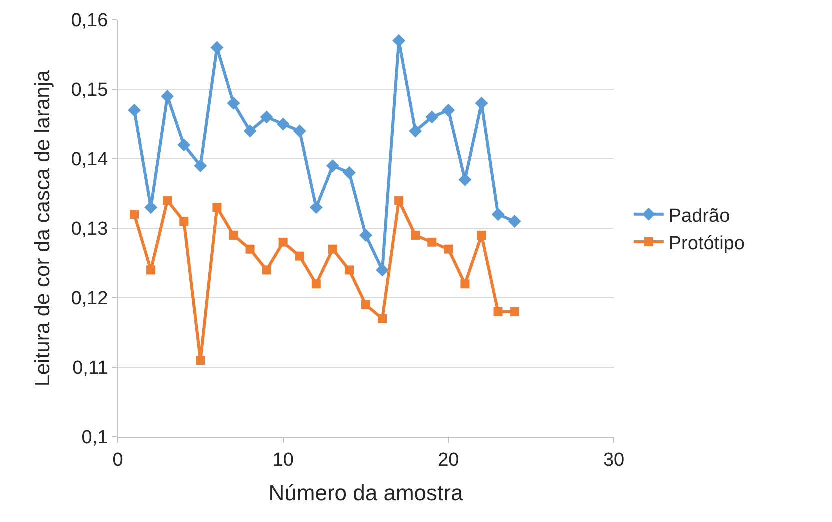 The image size is (832, 522). I want to click on x-axis-title: Número da amostra, so click(366, 493).